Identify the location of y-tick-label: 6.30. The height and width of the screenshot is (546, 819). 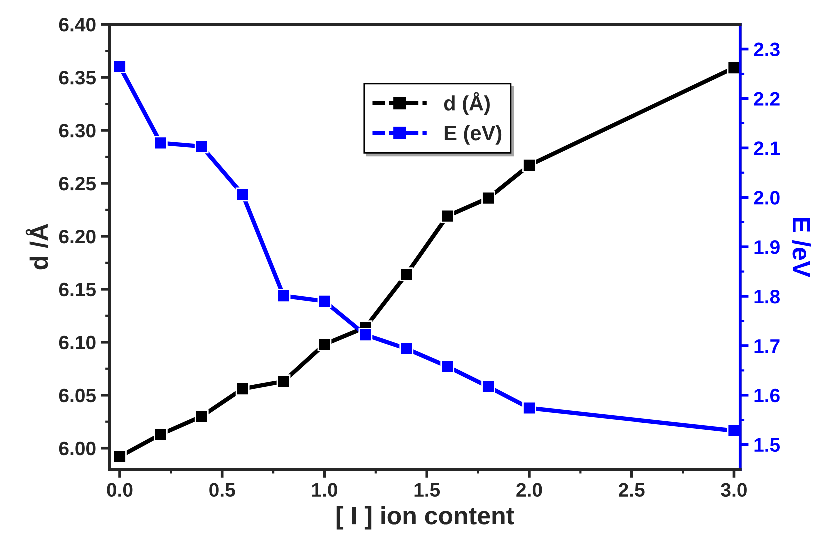
(77, 131).